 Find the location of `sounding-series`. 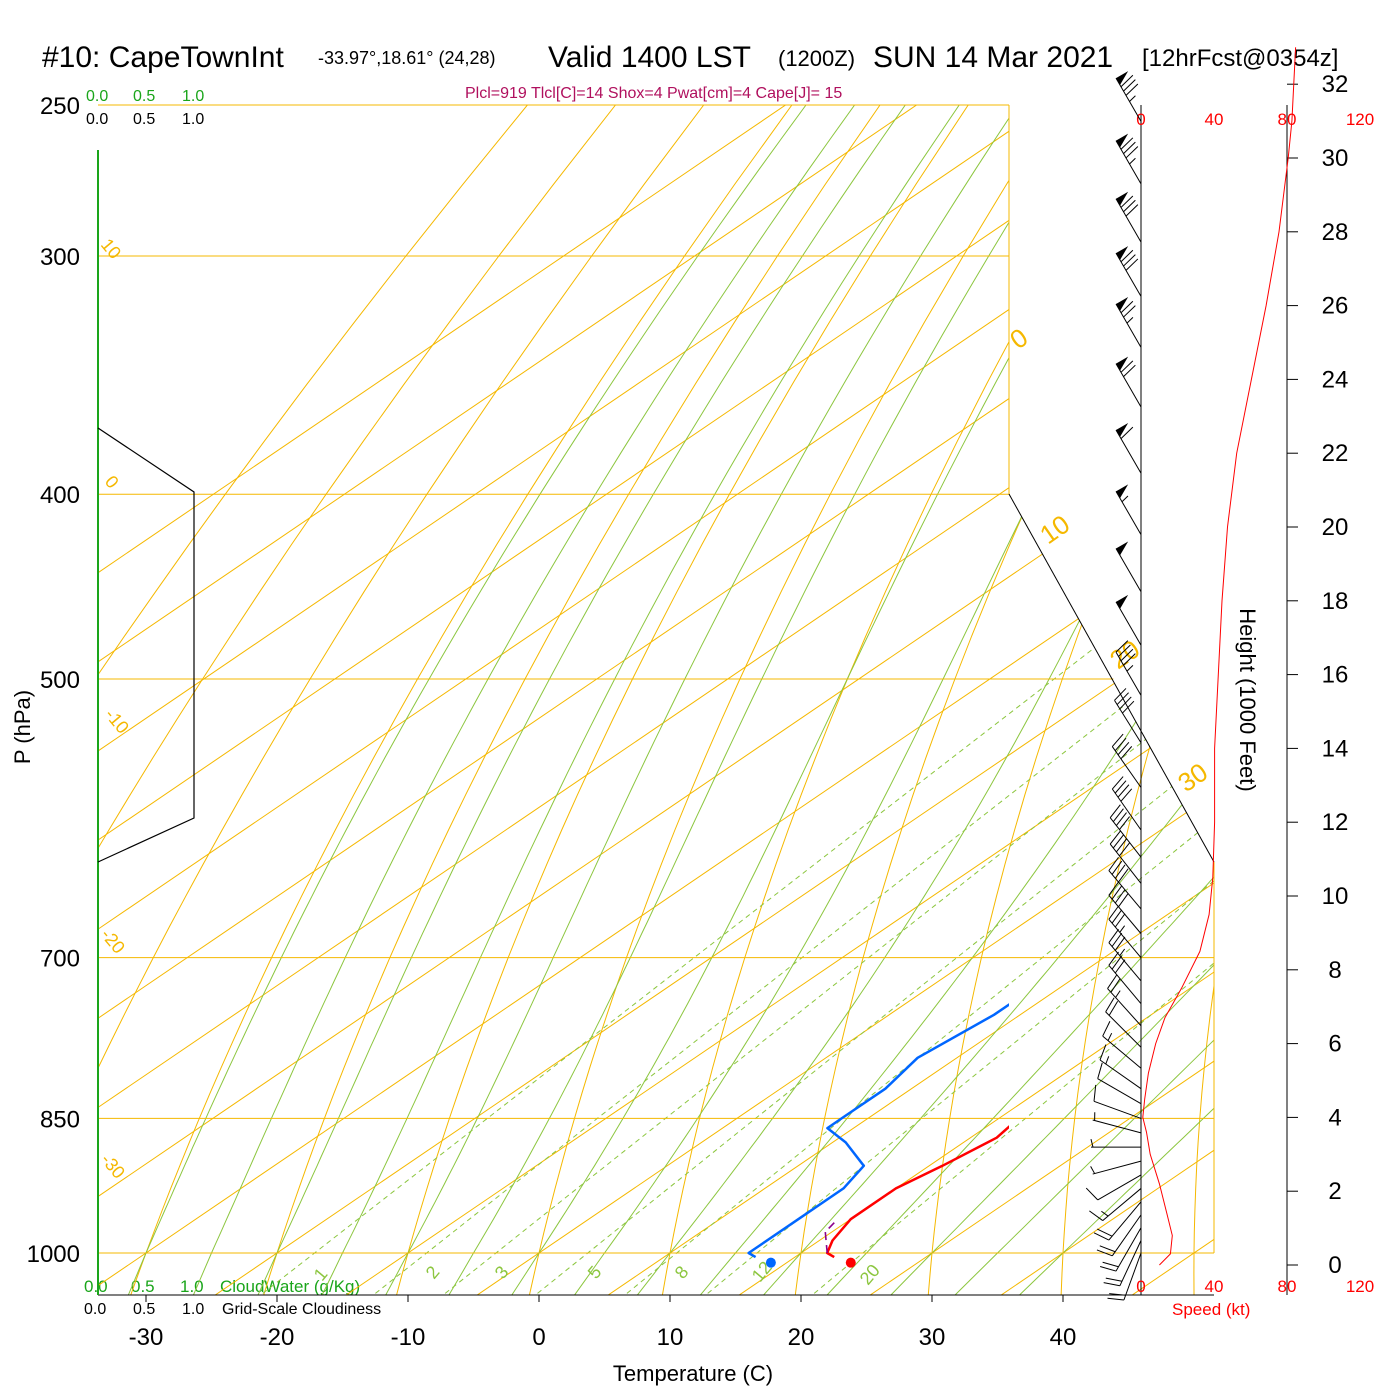

sounding-series is located at coordinates (878, 1135).